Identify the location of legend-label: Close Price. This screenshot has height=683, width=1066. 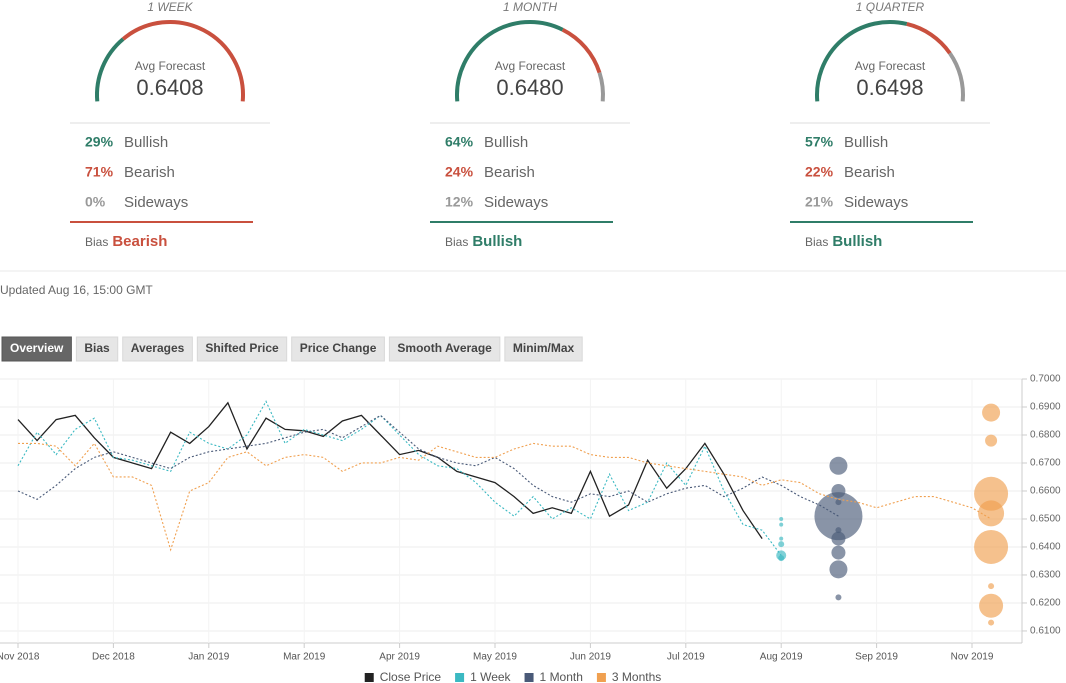
(411, 676).